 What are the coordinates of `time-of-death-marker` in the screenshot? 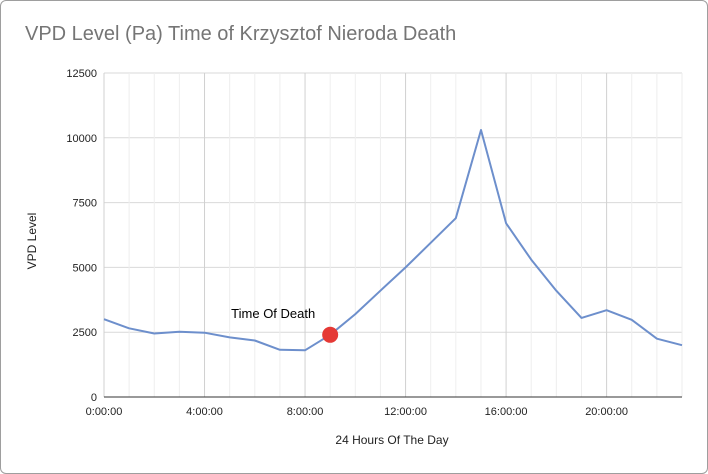 It's located at (330, 334).